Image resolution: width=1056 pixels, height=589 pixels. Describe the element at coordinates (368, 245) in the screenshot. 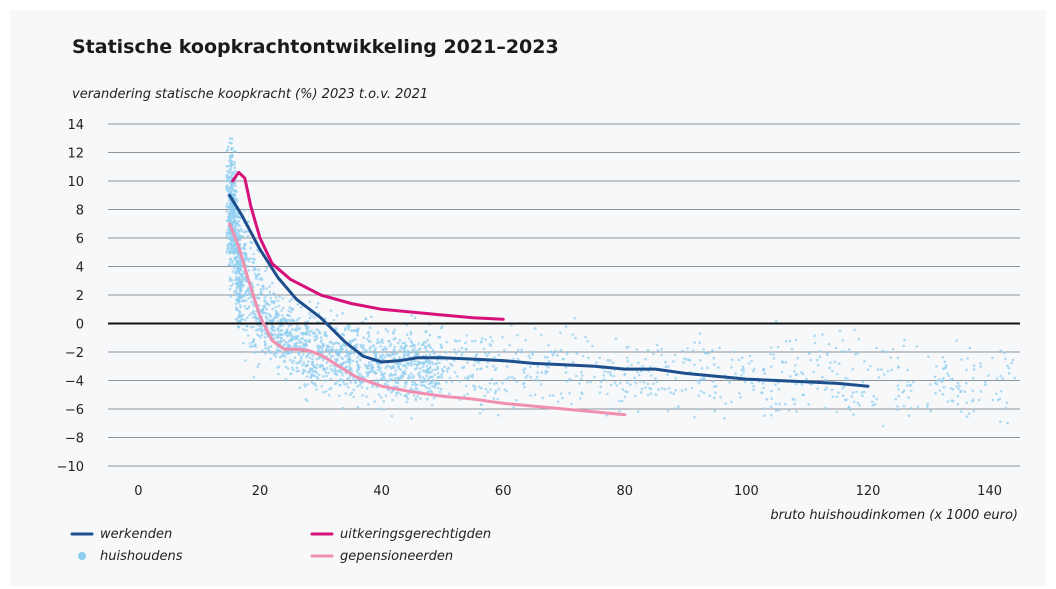

I see `series-line-uitkeringsgerechtigden` at that location.